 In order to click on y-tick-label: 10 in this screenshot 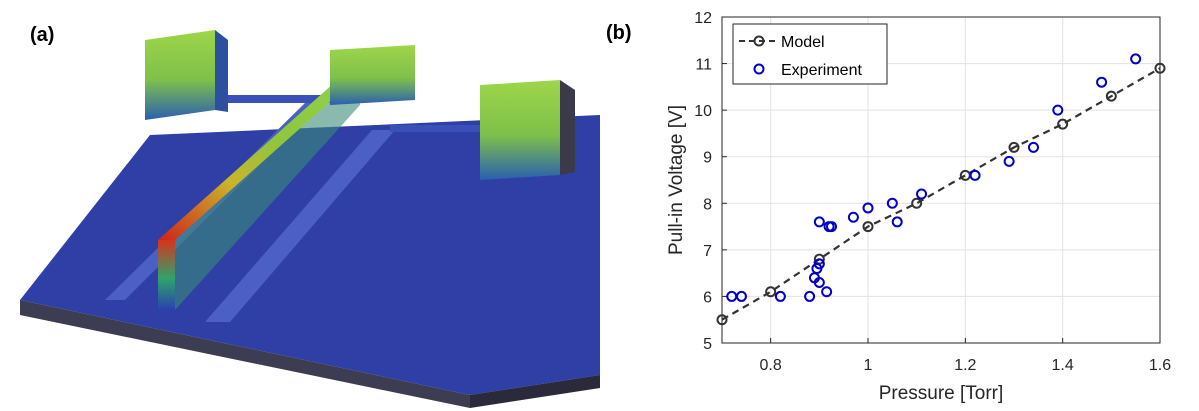, I will do `click(703, 111)`.